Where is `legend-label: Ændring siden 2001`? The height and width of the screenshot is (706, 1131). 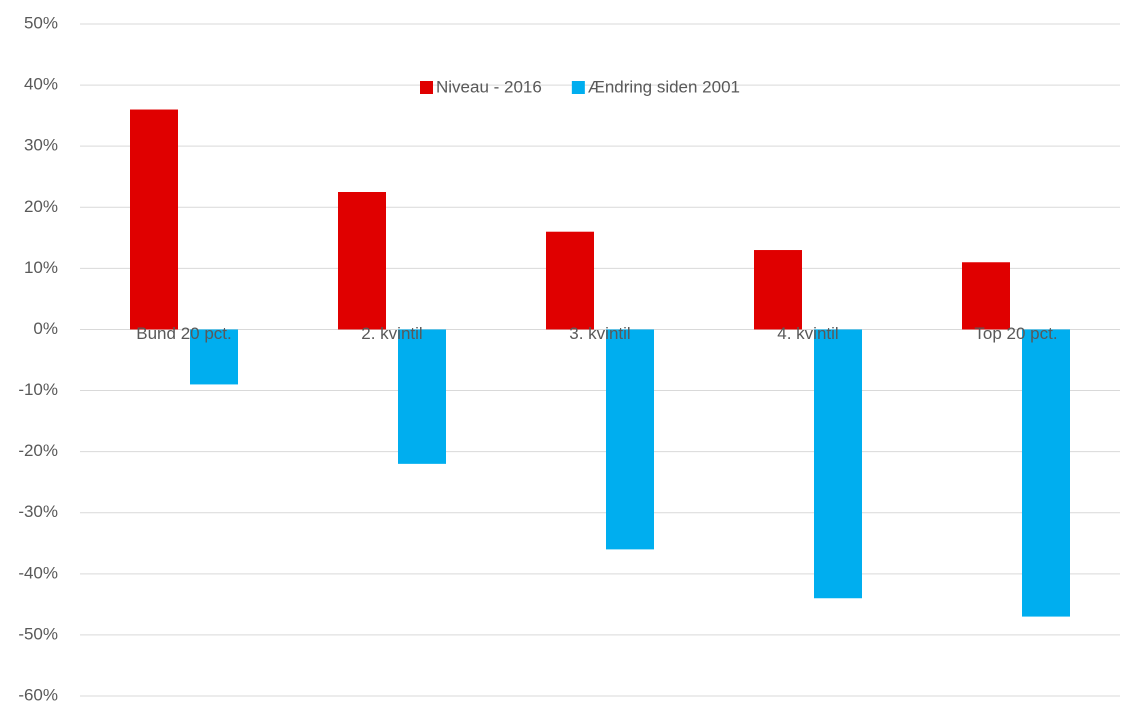
legend-label: Ændring siden 2001 is located at coordinates (664, 86).